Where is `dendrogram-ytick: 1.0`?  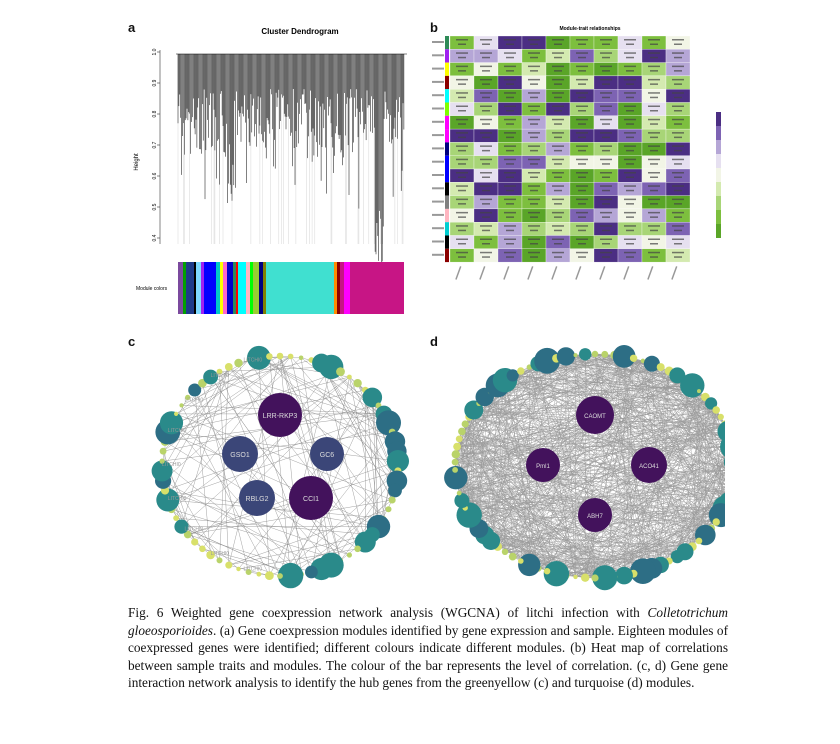
dendrogram-ytick: 1.0 is located at coordinates (155, 51).